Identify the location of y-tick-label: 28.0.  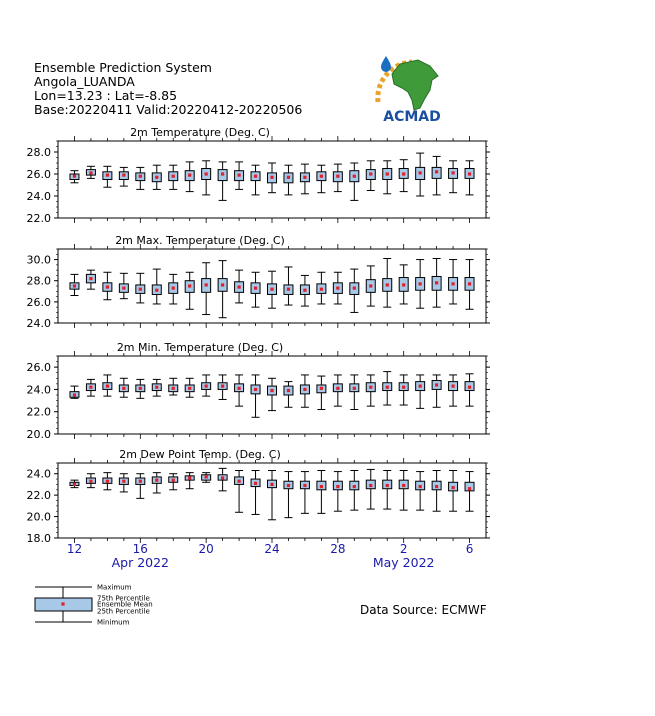
(39, 281).